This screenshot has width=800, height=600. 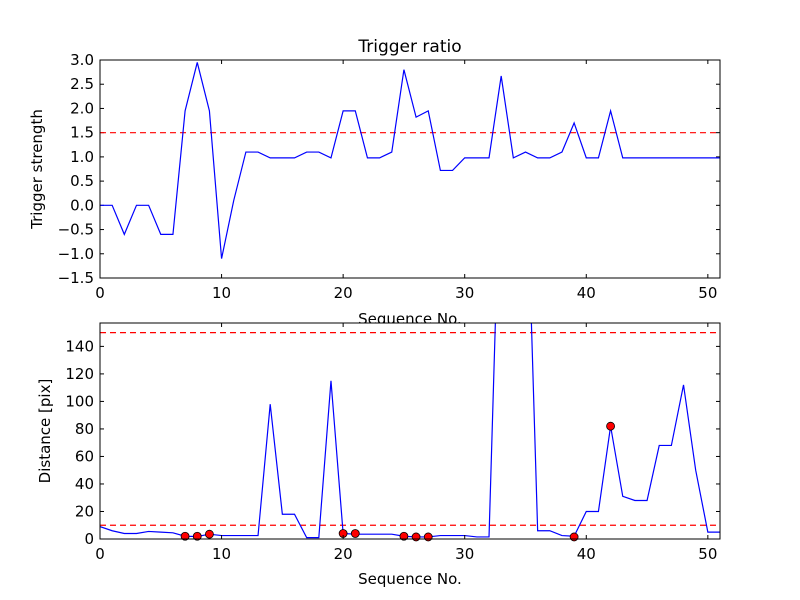 I want to click on y-tick-label: 0.0, so click(x=82, y=205).